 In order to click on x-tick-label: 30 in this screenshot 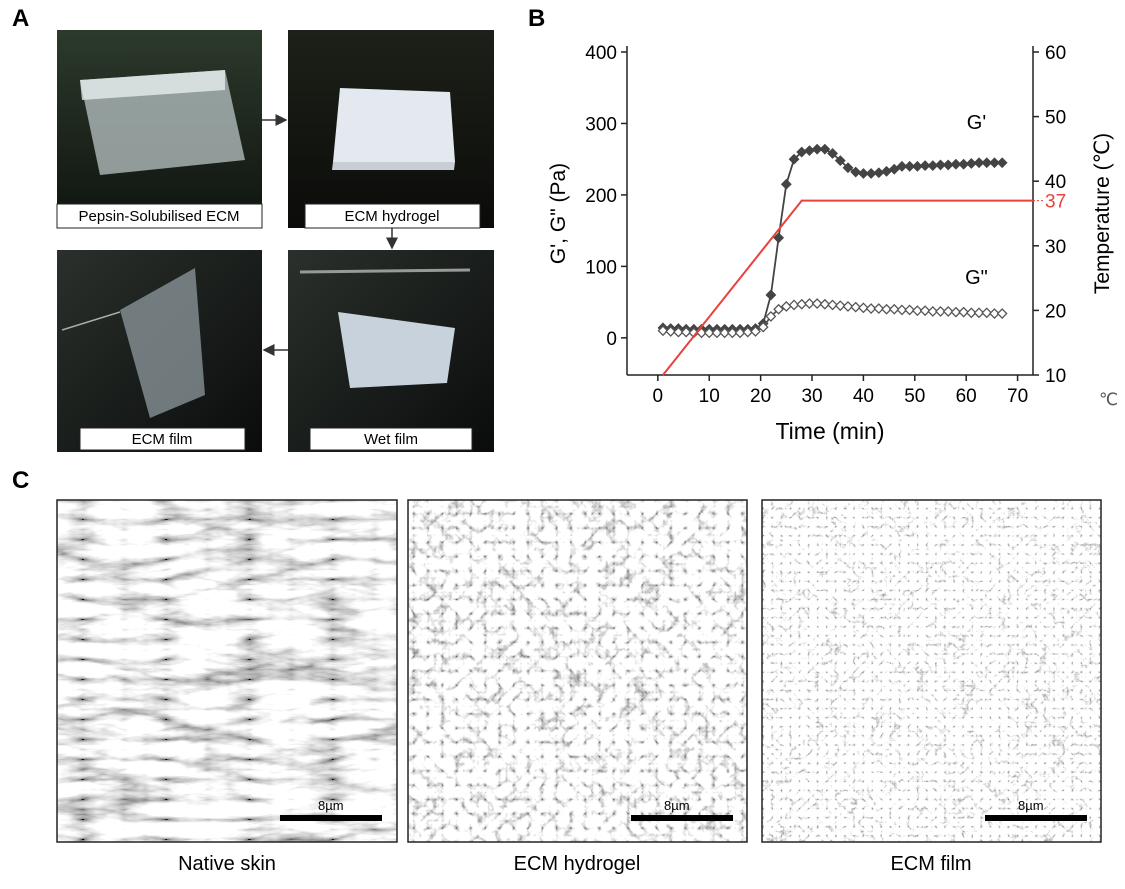, I will do `click(811, 396)`.